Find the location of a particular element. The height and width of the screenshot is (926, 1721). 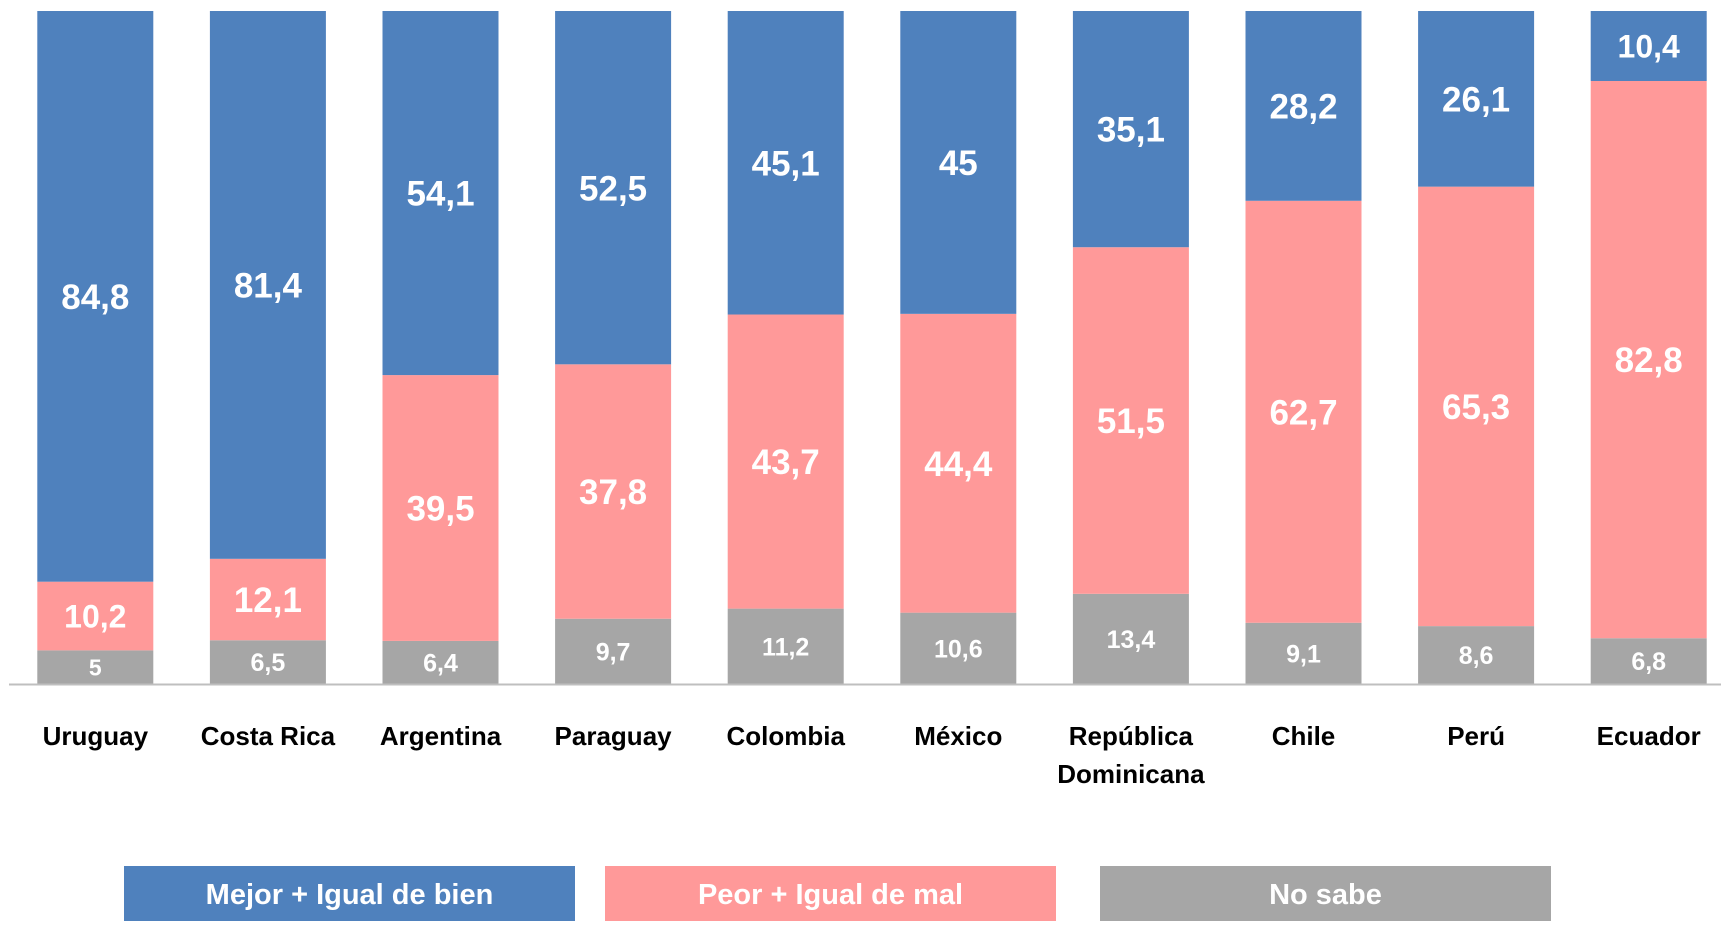

bar-segment-peor-igual-de-mal-uruguay is located at coordinates (95, 616).